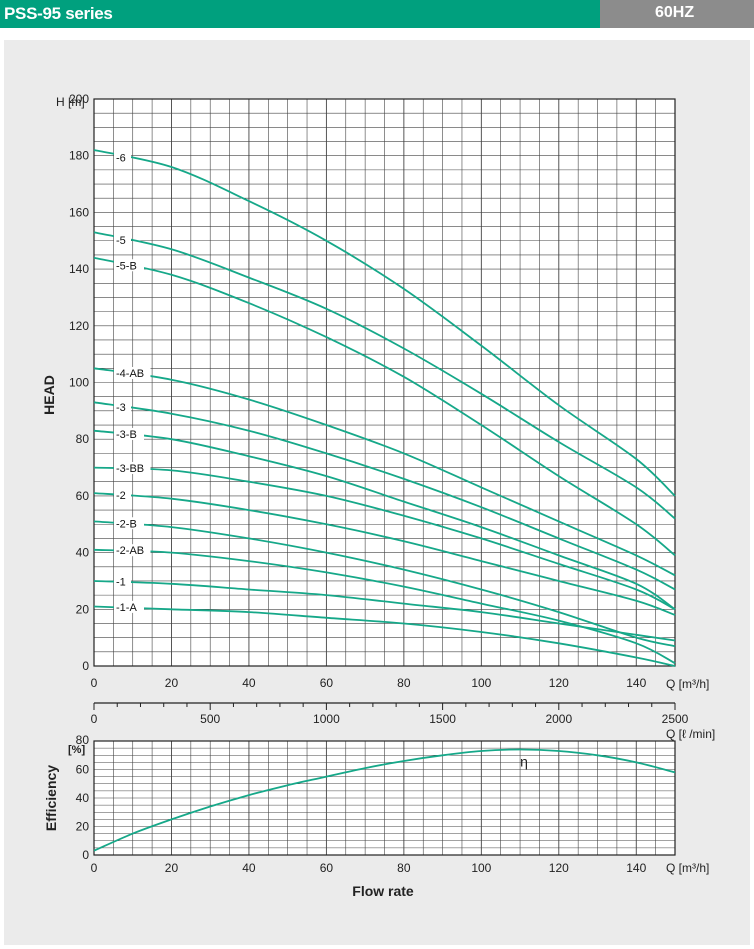 The width and height of the screenshot is (754, 949). What do you see at coordinates (79, 156) in the screenshot?
I see `head-y-tick: 180` at bounding box center [79, 156].